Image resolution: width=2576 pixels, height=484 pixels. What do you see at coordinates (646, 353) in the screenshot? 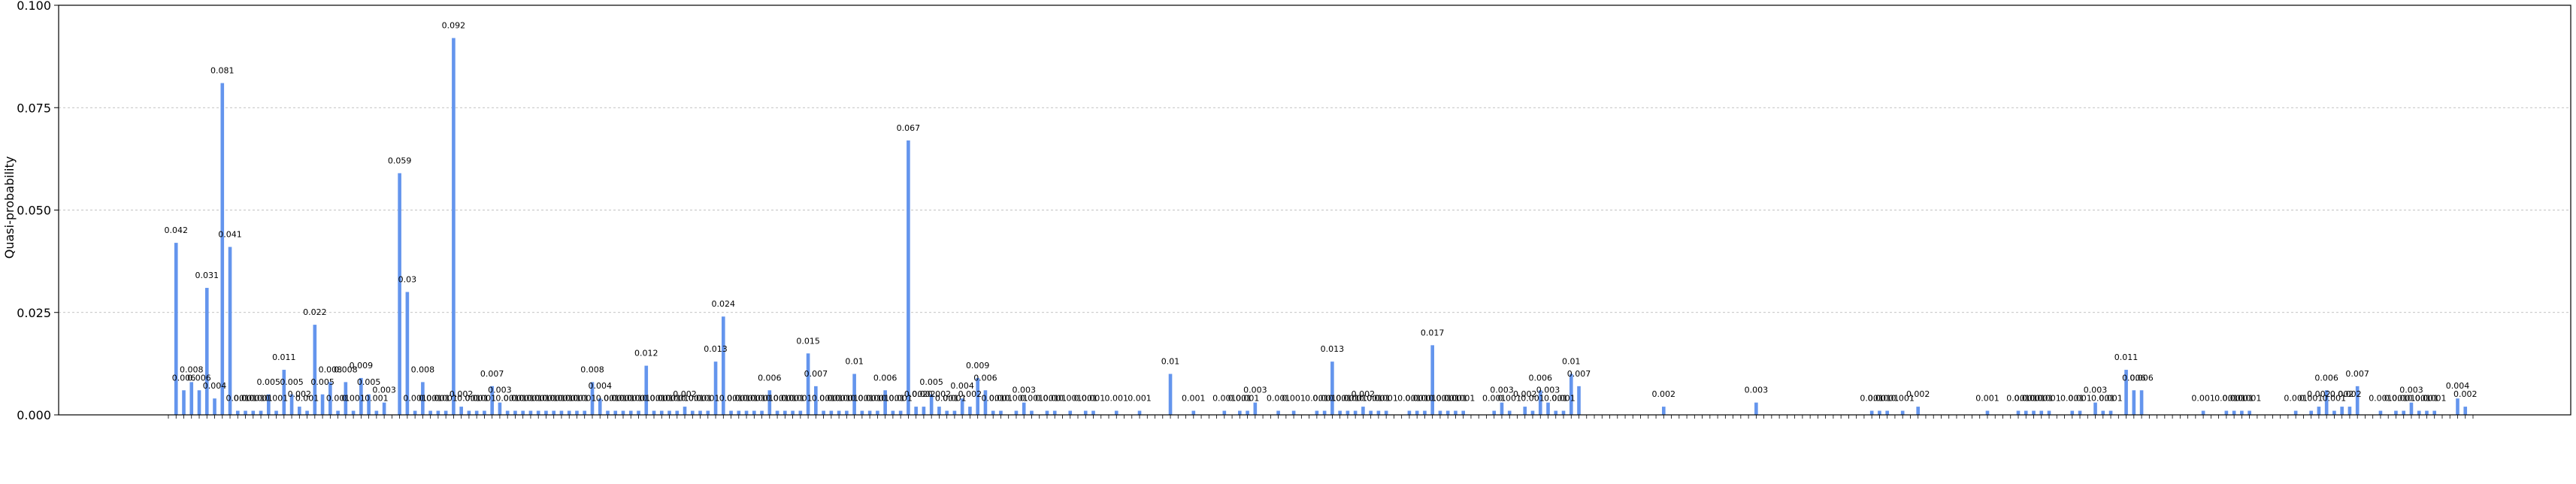
I see `bar-value-label: 0.012` at bounding box center [646, 353].